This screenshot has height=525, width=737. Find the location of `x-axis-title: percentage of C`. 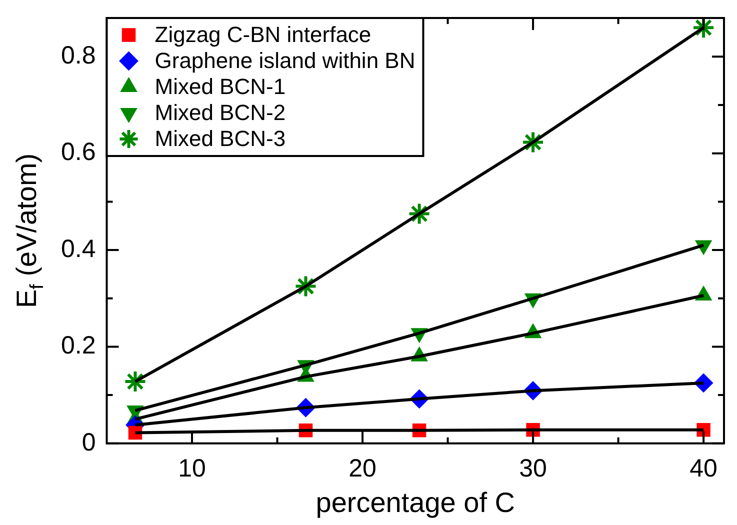

x-axis-title: percentage of C is located at coordinates (415, 502).